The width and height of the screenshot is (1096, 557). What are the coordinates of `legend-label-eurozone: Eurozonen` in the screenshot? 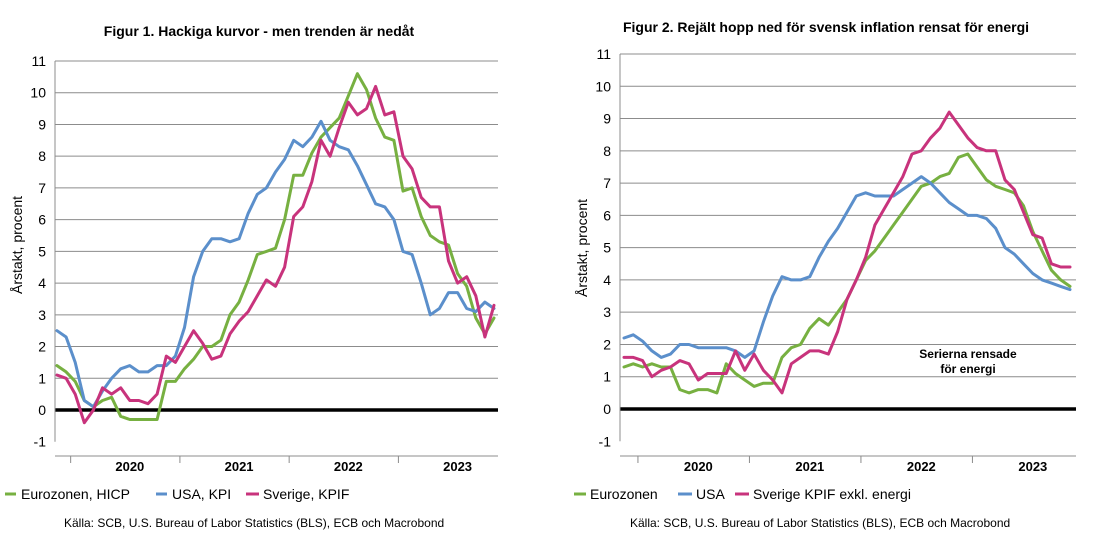 It's located at (624, 494).